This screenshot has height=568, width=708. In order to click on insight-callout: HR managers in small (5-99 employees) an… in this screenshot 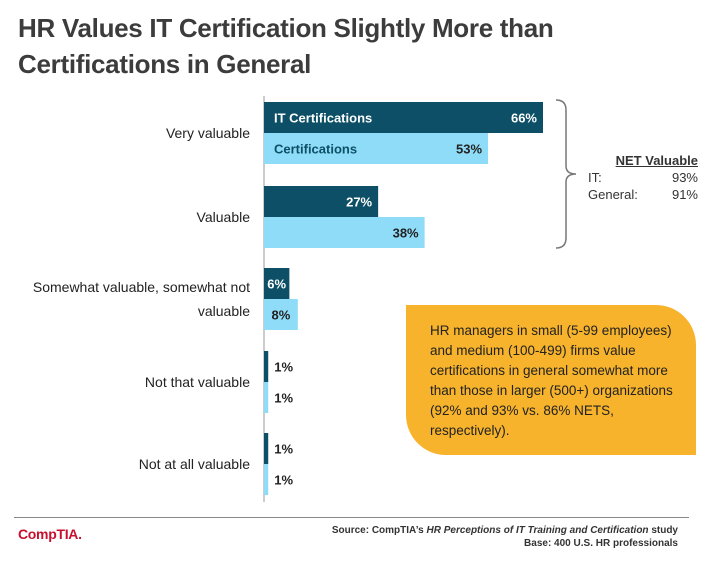, I will do `click(551, 380)`.